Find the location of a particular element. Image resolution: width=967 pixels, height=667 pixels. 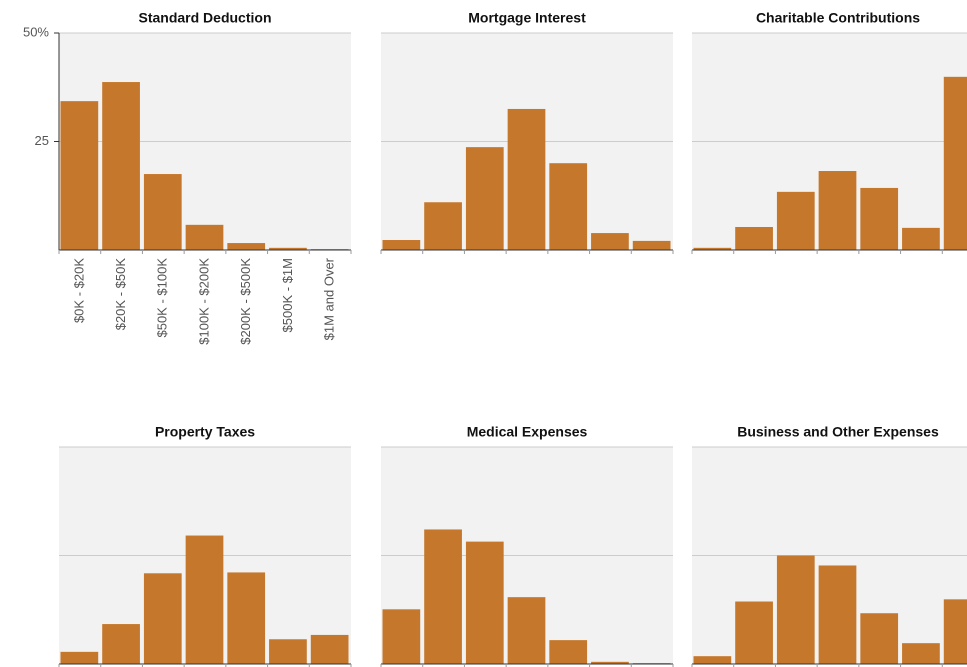

panel-title: Medical Expenses is located at coordinates (527, 432).